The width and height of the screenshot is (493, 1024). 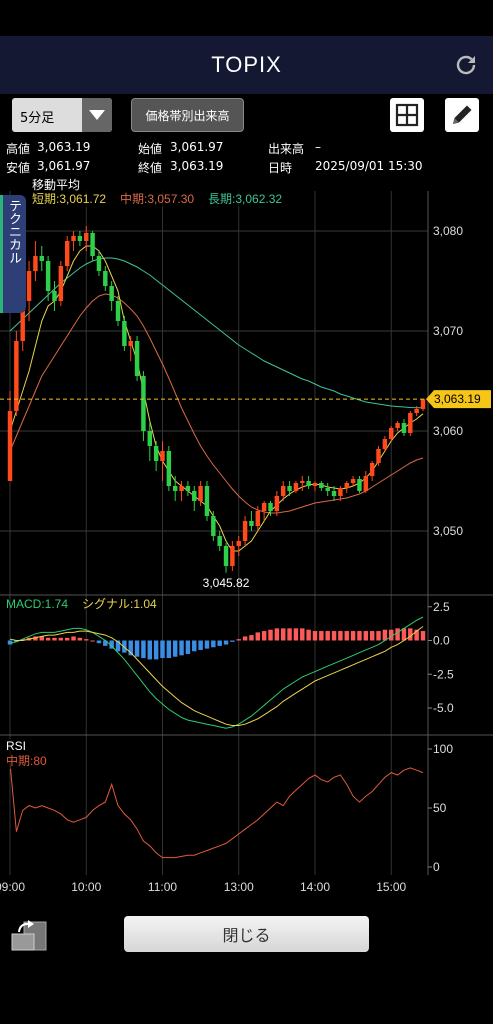 I want to click on refresh-icon, so click(x=466, y=65).